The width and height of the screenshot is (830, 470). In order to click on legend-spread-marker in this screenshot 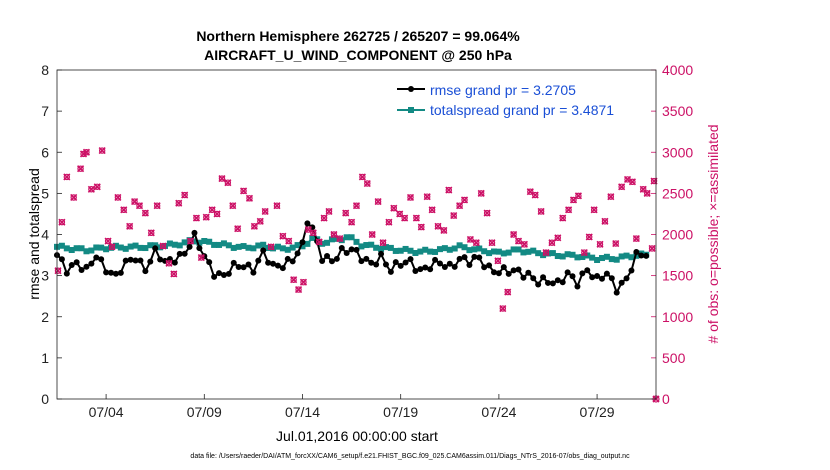, I will do `click(411, 110)`.